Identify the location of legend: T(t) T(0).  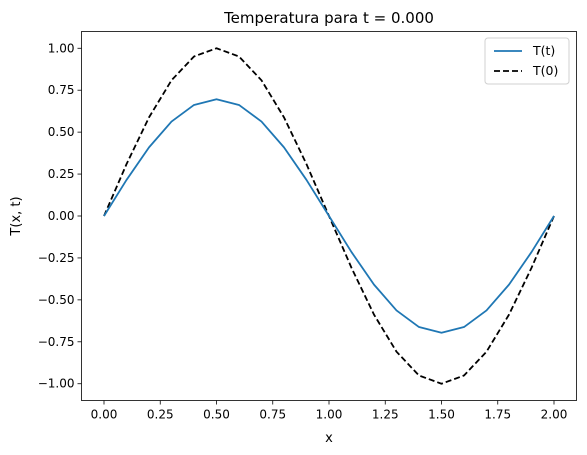
(527, 61).